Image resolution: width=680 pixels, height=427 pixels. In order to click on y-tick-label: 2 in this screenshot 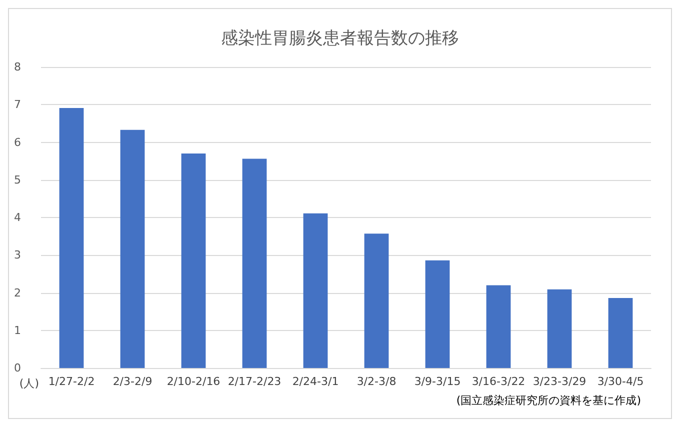, I will do `click(17, 293)`.